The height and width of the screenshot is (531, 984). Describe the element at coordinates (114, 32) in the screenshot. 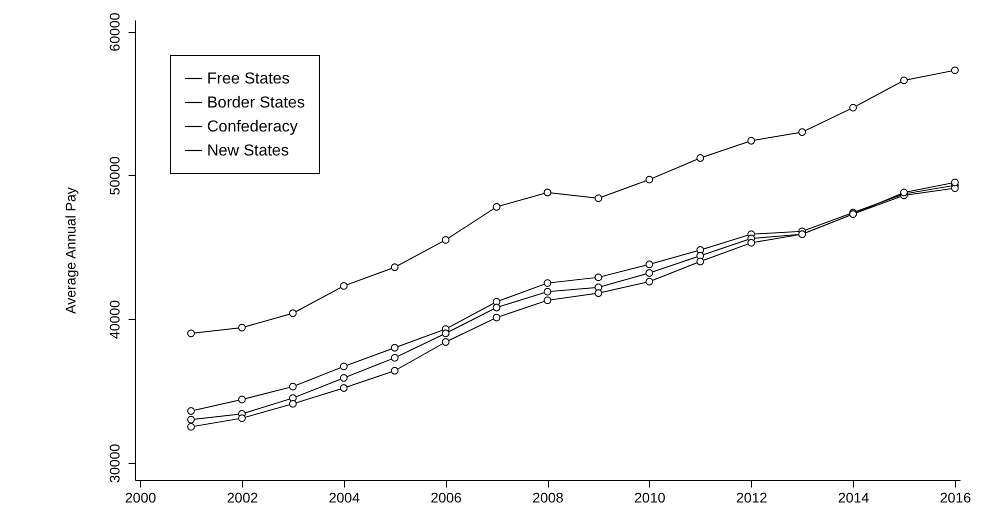

I see `y-tick-label: 60000` at that location.